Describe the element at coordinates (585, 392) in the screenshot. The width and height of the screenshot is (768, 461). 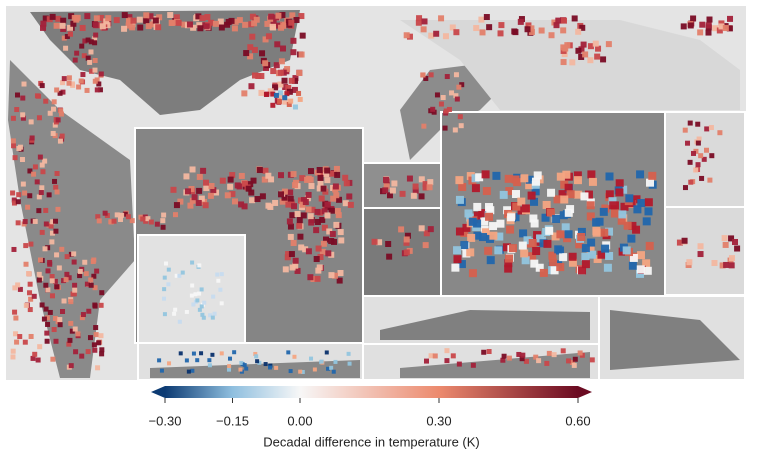
I see `colorbar-extend-high` at that location.